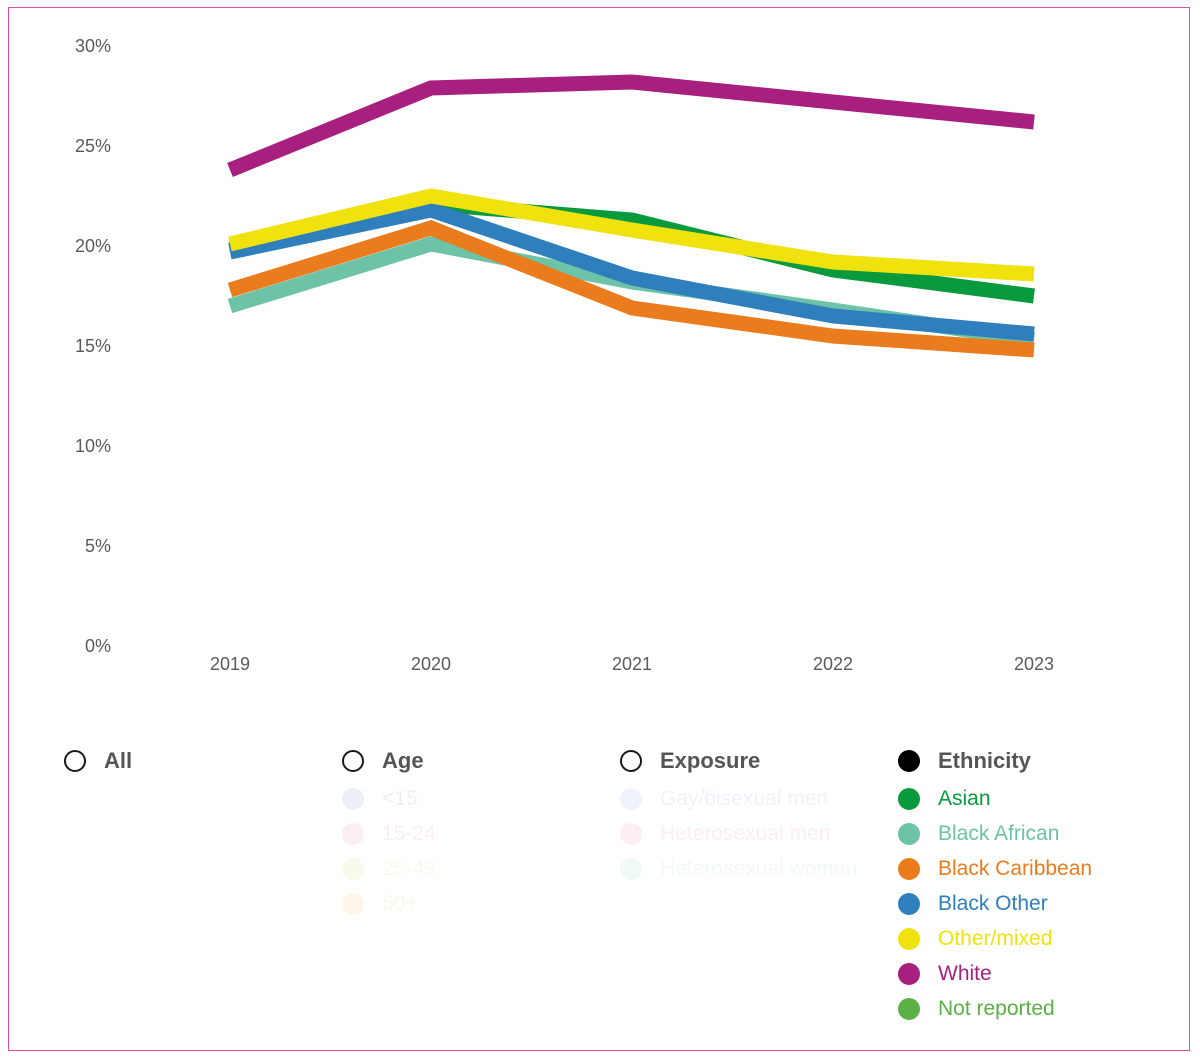 Image resolution: width=1200 pixels, height=1061 pixels. What do you see at coordinates (98, 646) in the screenshot?
I see `y-tick-label: 0%` at bounding box center [98, 646].